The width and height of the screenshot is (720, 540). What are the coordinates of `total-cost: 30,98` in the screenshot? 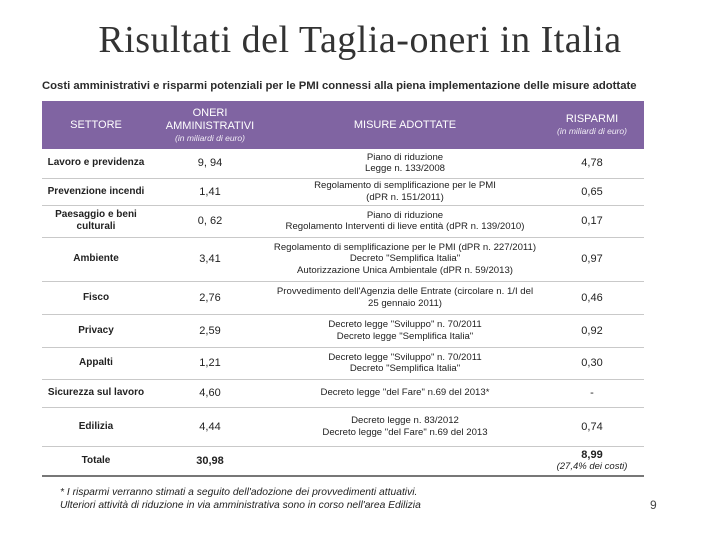 It's located at (210, 461).